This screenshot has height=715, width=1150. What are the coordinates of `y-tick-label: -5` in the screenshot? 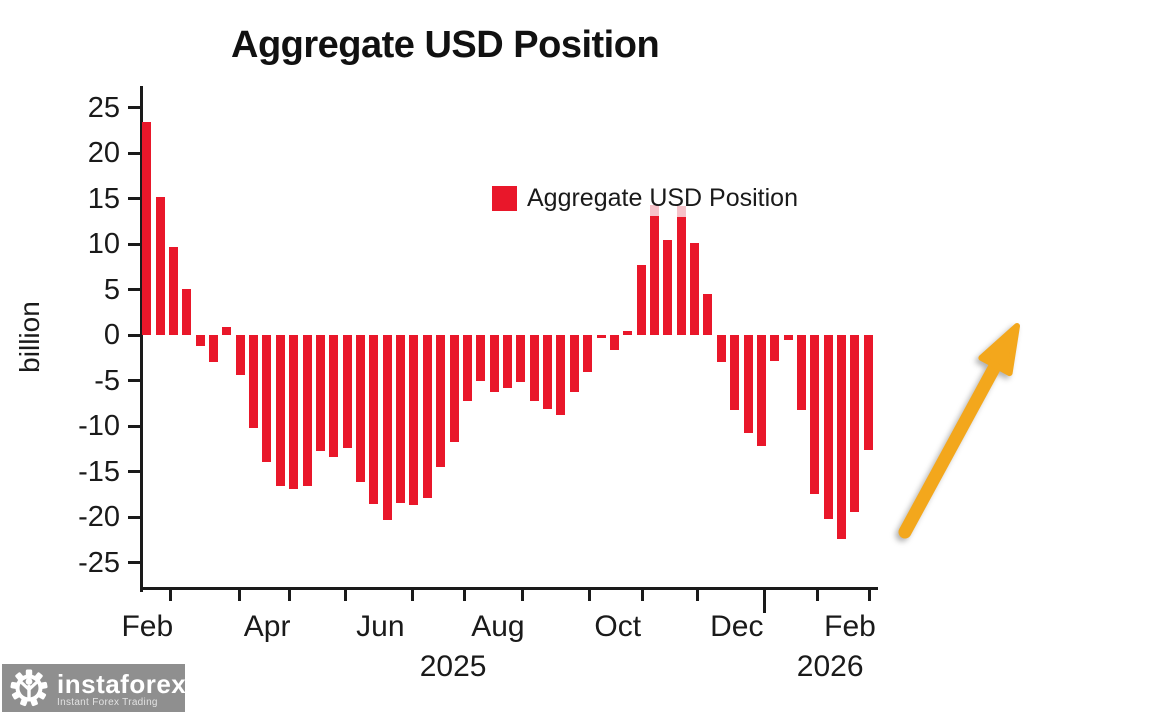 It's located at (107, 380).